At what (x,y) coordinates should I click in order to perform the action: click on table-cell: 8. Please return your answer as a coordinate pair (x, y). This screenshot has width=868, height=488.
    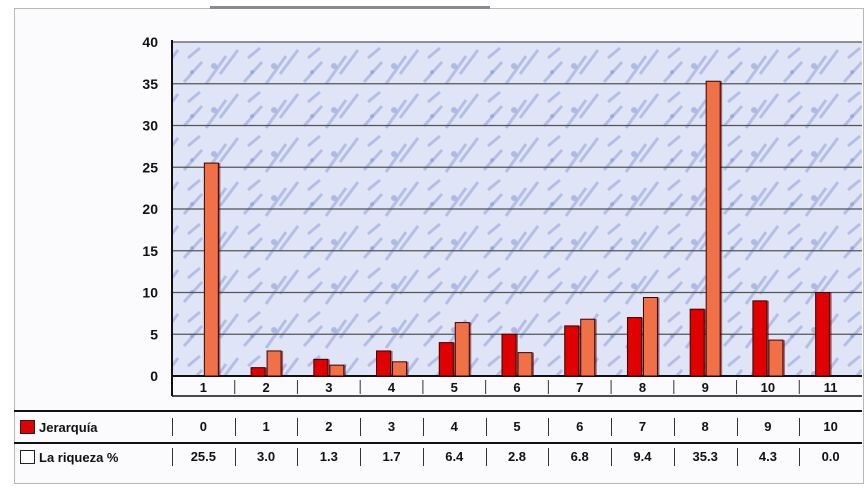
    Looking at the image, I should click on (705, 426).